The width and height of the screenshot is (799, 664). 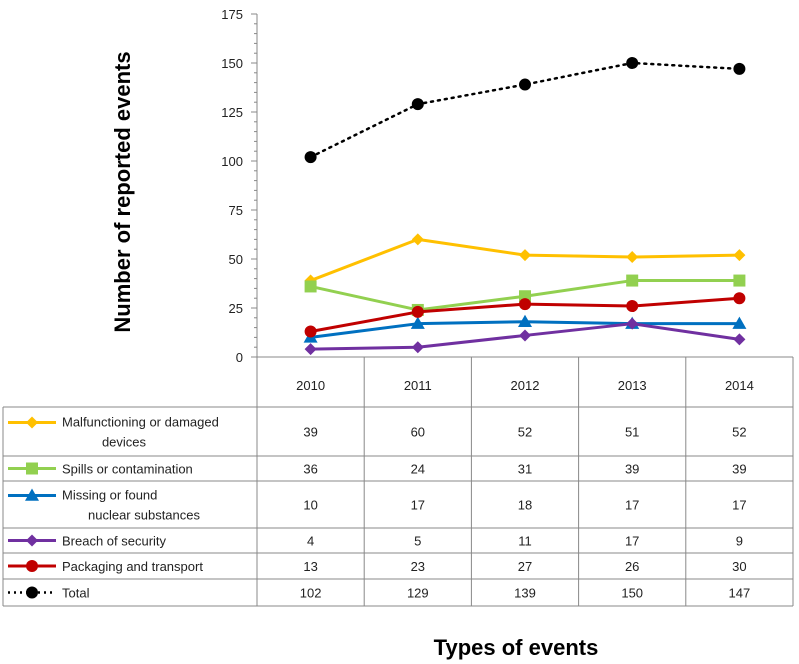 What do you see at coordinates (310, 505) in the screenshot?
I see `data-label: 10` at bounding box center [310, 505].